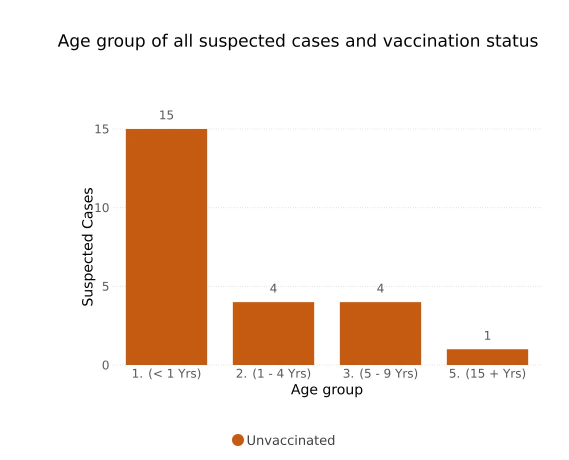 This screenshot has width=569, height=460. What do you see at coordinates (298, 42) in the screenshot?
I see `chart-title: Age group of all suspected cases and vaccination status` at bounding box center [298, 42].